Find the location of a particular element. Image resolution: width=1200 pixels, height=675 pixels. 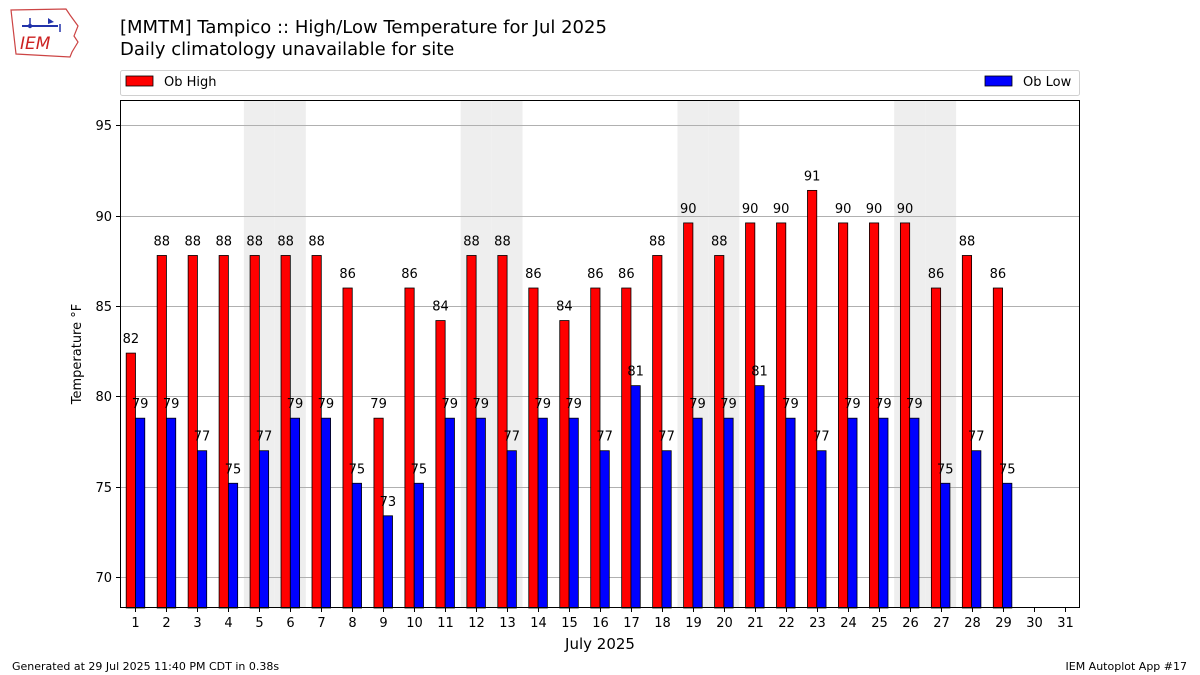

x-tick-label-8: 8 is located at coordinates (352, 623).